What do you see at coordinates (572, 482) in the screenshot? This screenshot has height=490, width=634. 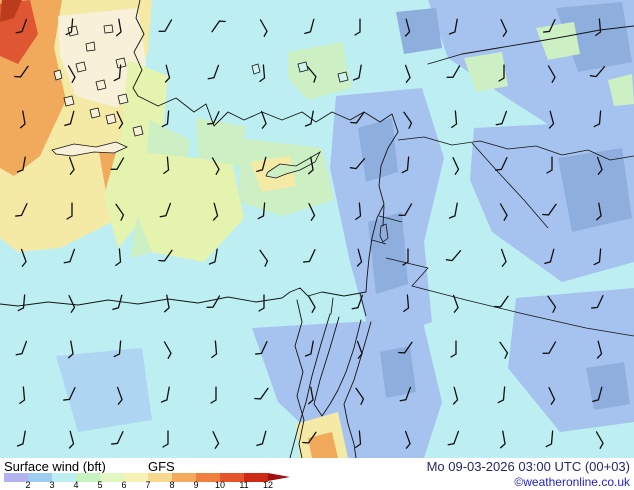 I see `copyright: ©weatheronline.co.uk` at bounding box center [572, 482].